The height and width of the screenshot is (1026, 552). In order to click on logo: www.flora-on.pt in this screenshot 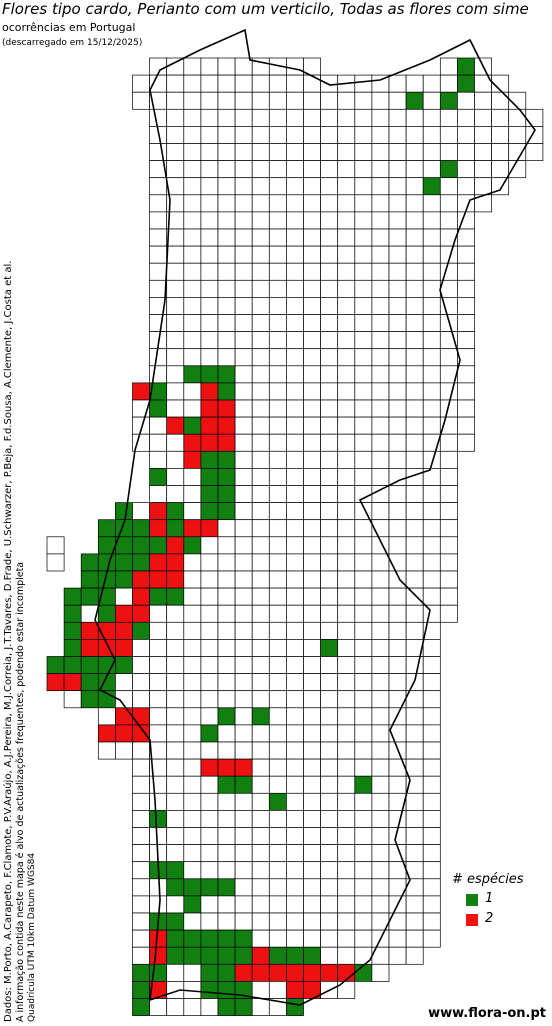, I will do `click(487, 1013)`.